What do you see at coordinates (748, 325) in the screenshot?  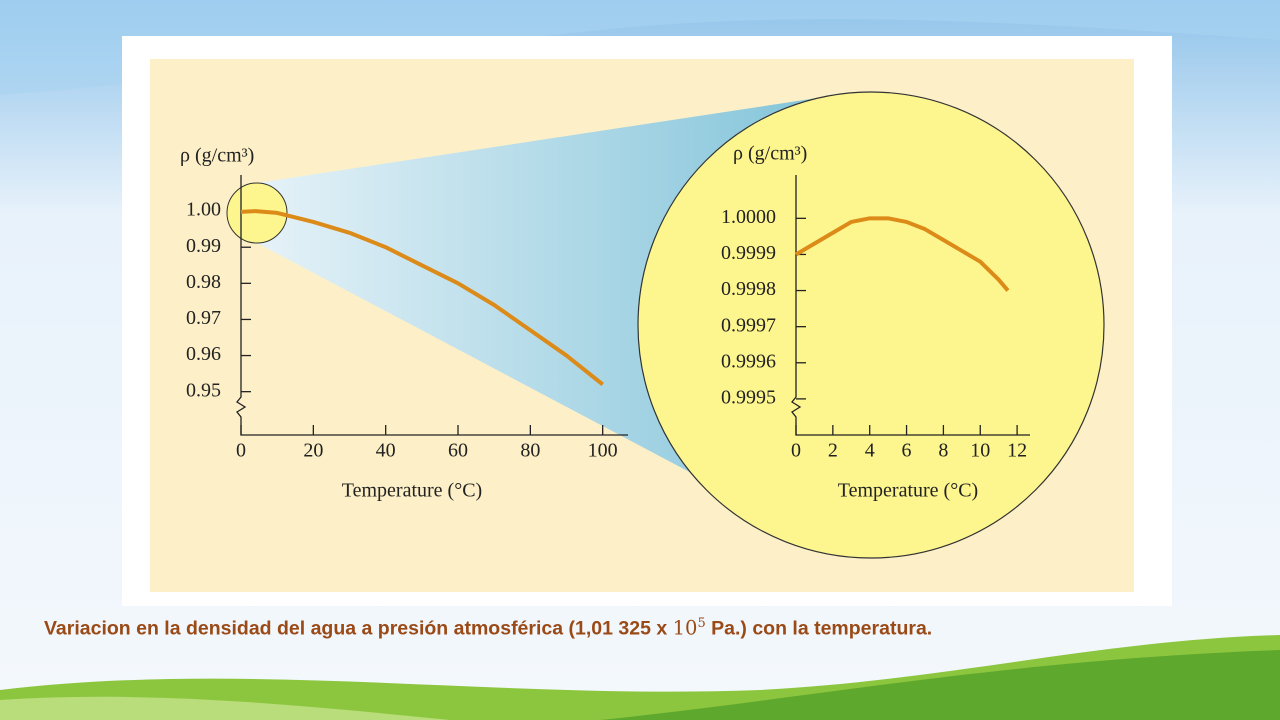 I see `y-tick-label: 0.9997` at bounding box center [748, 325].